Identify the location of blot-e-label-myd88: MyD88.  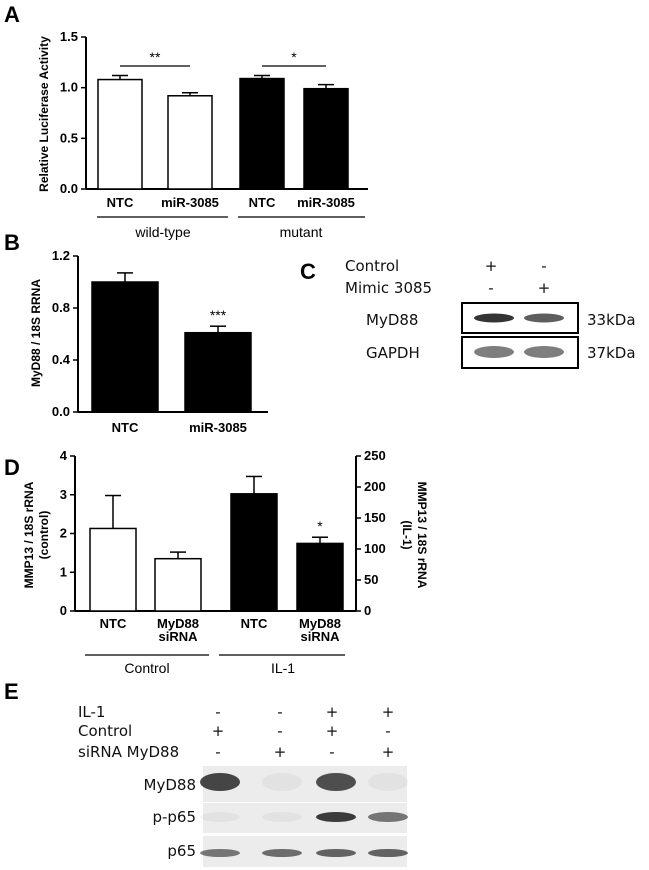
(170, 785).